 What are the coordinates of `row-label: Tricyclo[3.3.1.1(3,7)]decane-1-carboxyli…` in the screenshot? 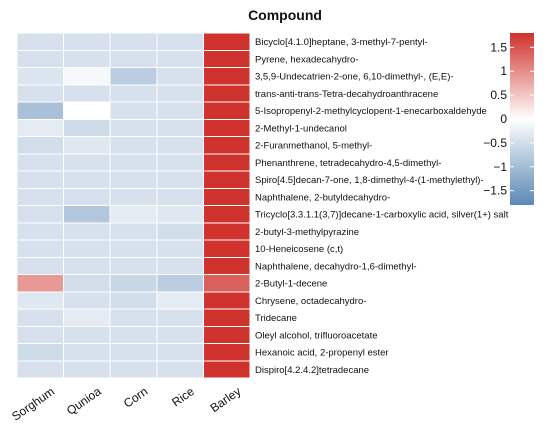 It's located at (382, 215).